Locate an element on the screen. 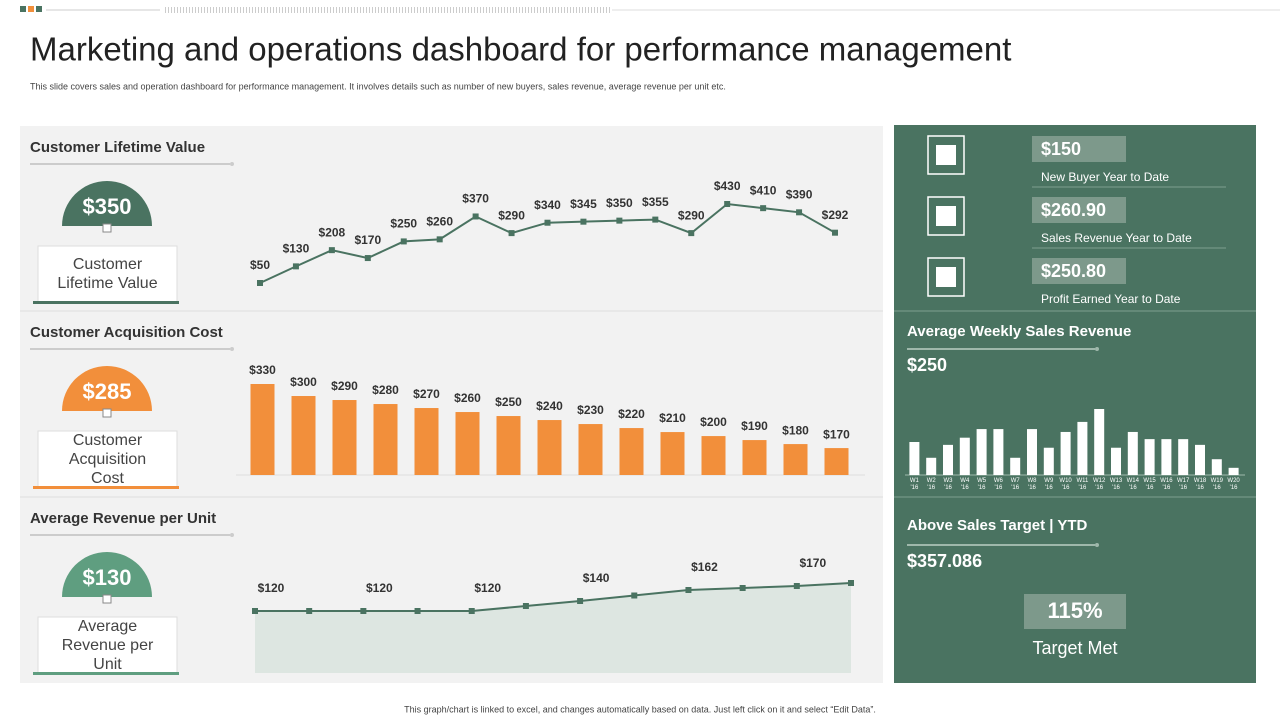 The width and height of the screenshot is (1280, 720). x-tick-label: W12 '16 is located at coordinates (1099, 484).